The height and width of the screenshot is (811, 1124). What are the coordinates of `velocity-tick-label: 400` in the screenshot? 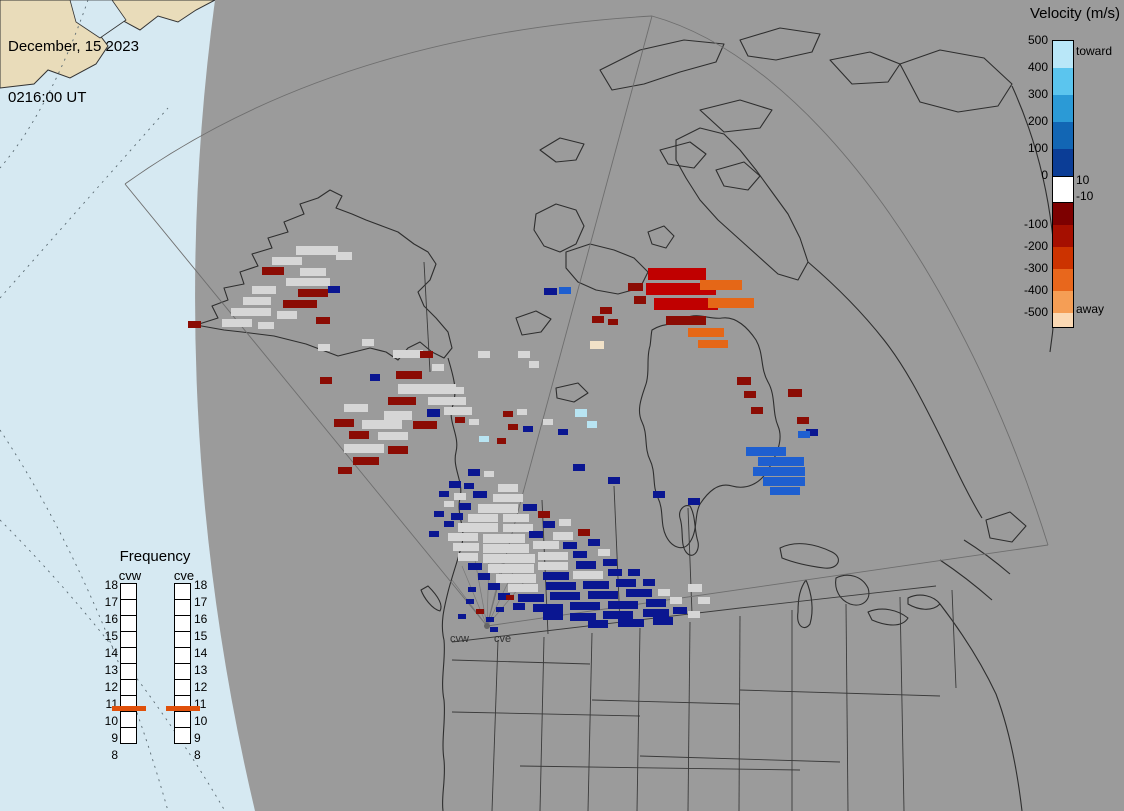 It's located at (1037, 67).